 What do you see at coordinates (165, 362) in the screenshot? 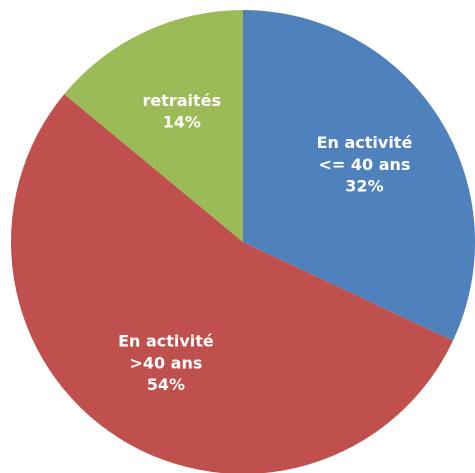
I see `label-line: >40 ans` at bounding box center [165, 362].